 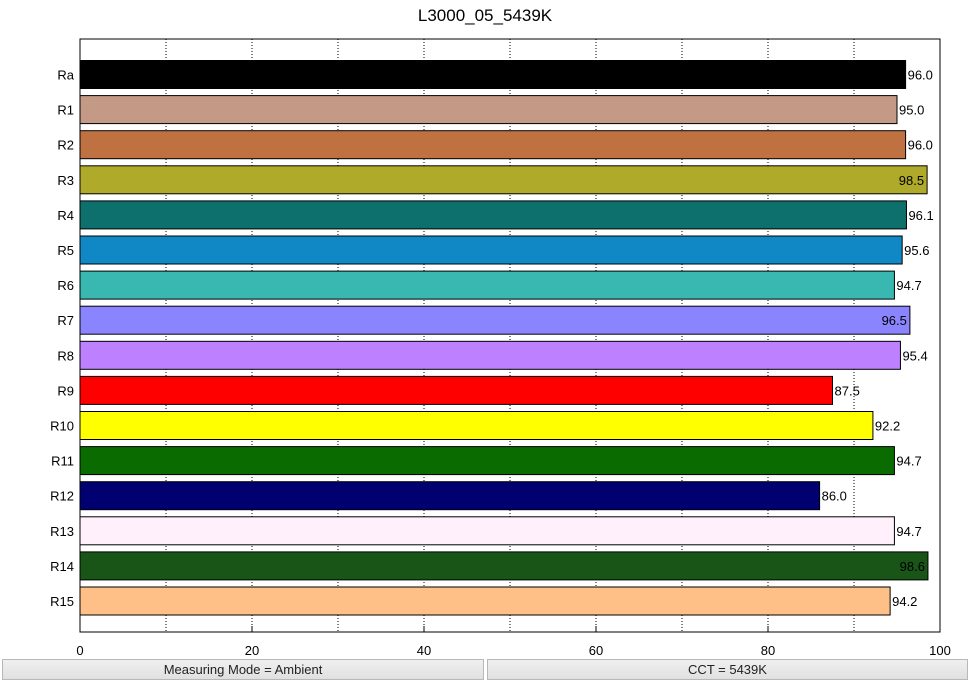 I want to click on value-label-r13: 94.7, so click(x=908, y=531).